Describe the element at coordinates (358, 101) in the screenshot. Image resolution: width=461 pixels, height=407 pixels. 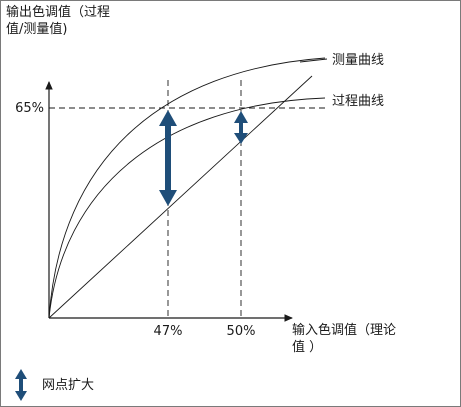
I see `process-curve-label: 过程曲线` at that location.